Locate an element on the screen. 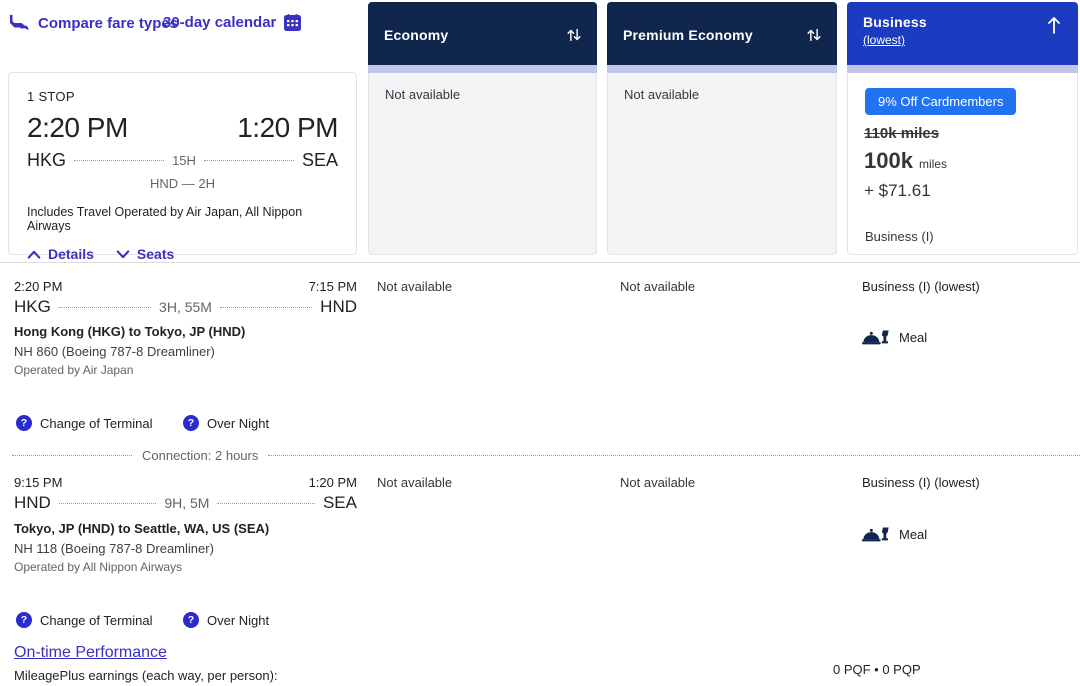  summary-times: 2:20 PM 1:20 PM is located at coordinates (182, 128).